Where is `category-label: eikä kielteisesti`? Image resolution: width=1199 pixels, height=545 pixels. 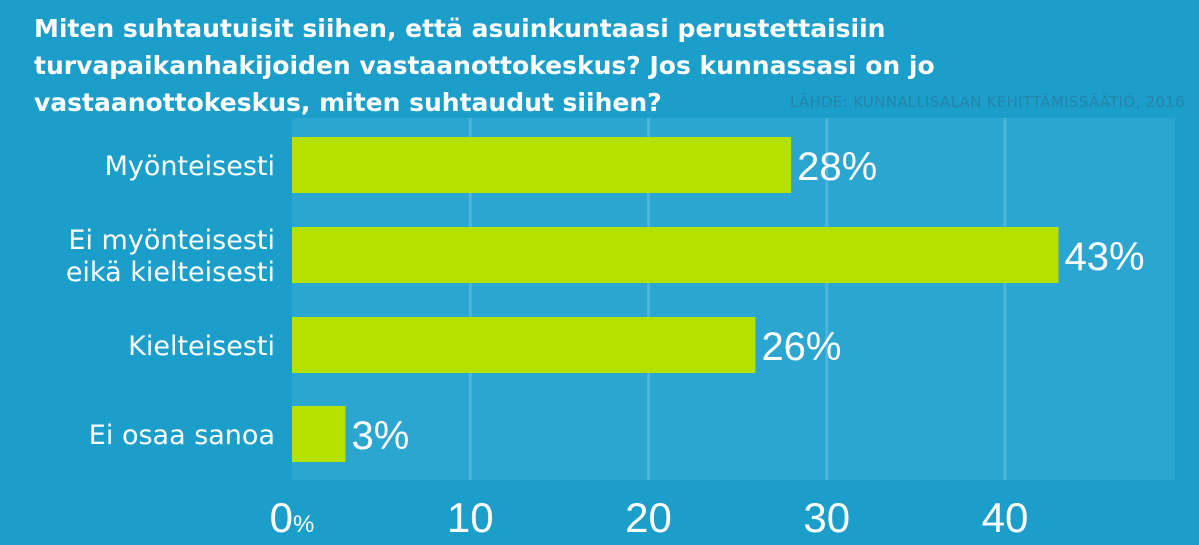
category-label: eikä kielteisesti is located at coordinates (170, 272).